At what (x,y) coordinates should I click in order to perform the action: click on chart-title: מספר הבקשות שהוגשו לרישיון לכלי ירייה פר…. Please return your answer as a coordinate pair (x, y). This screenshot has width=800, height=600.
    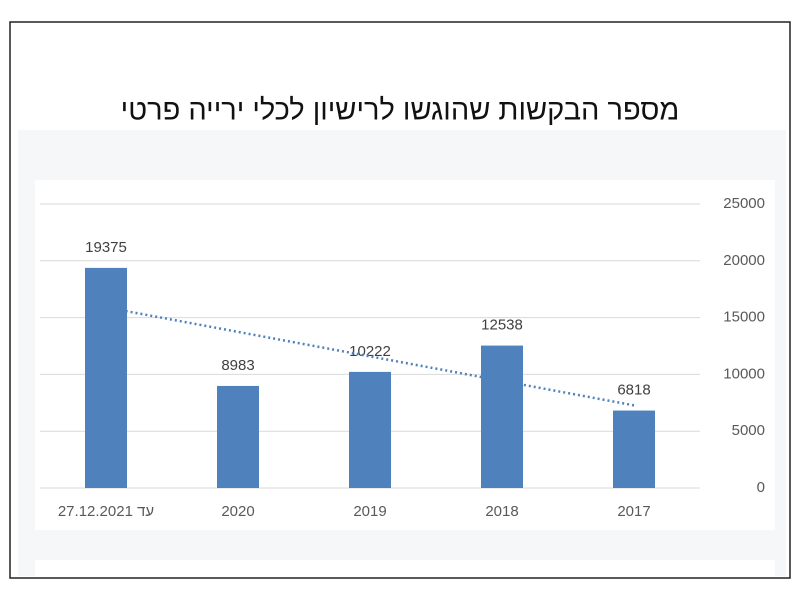
    Looking at the image, I should click on (400, 111).